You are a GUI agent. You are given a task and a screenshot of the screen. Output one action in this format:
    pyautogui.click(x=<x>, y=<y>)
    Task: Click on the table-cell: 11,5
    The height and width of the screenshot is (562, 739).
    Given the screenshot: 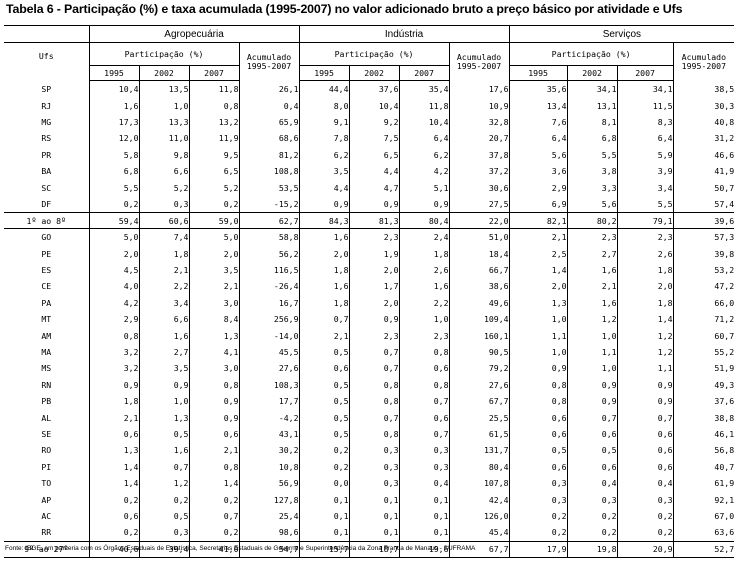 What is the action you would take?
    pyautogui.click(x=645, y=105)
    